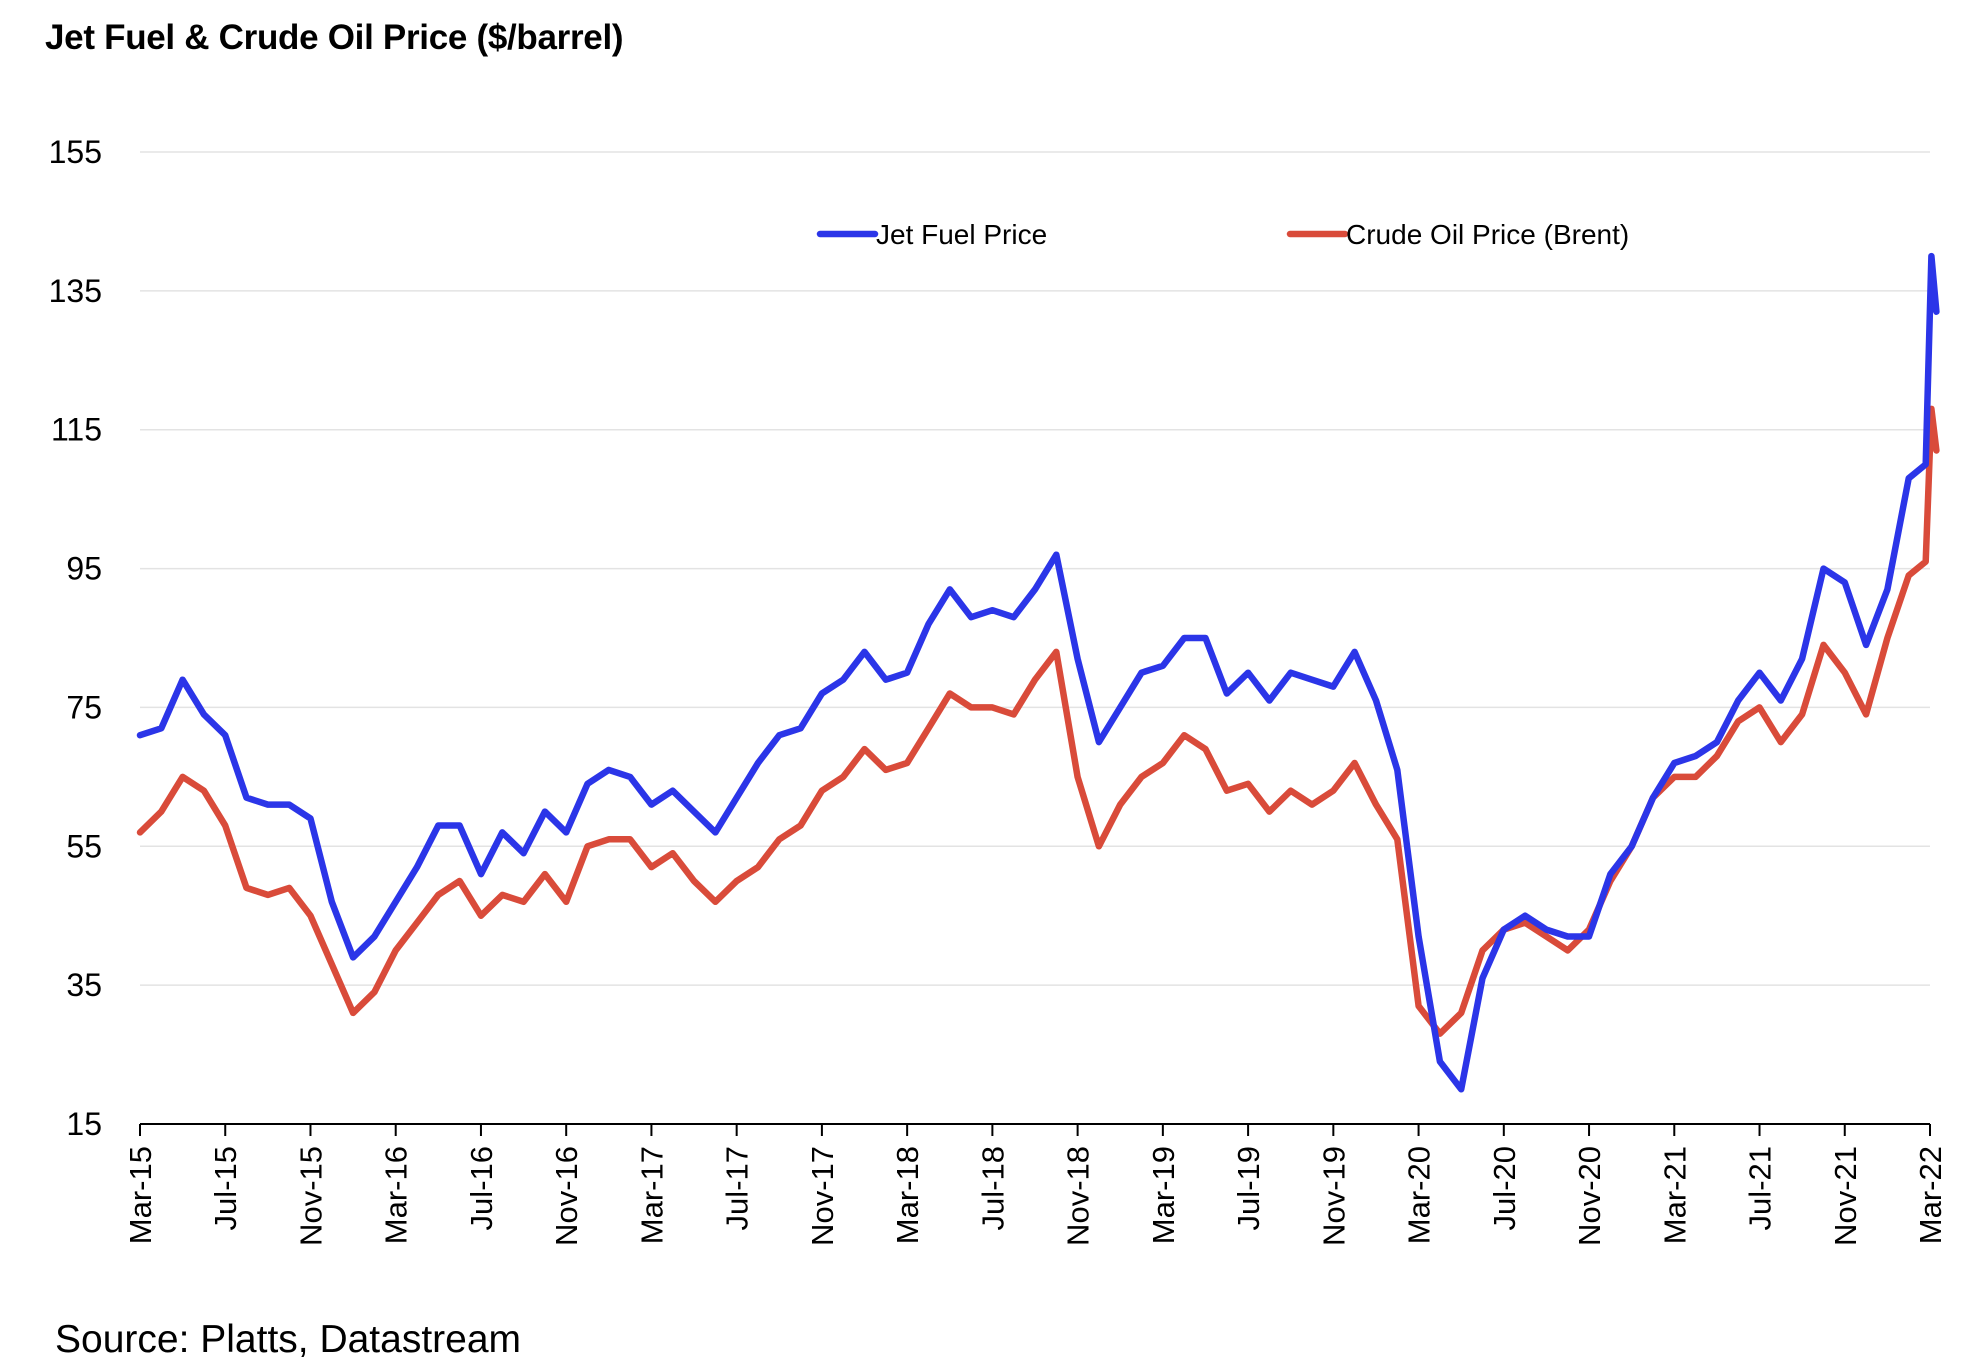  Describe the element at coordinates (992, 1188) in the screenshot. I see `x-tick-label: Jul-18` at that location.